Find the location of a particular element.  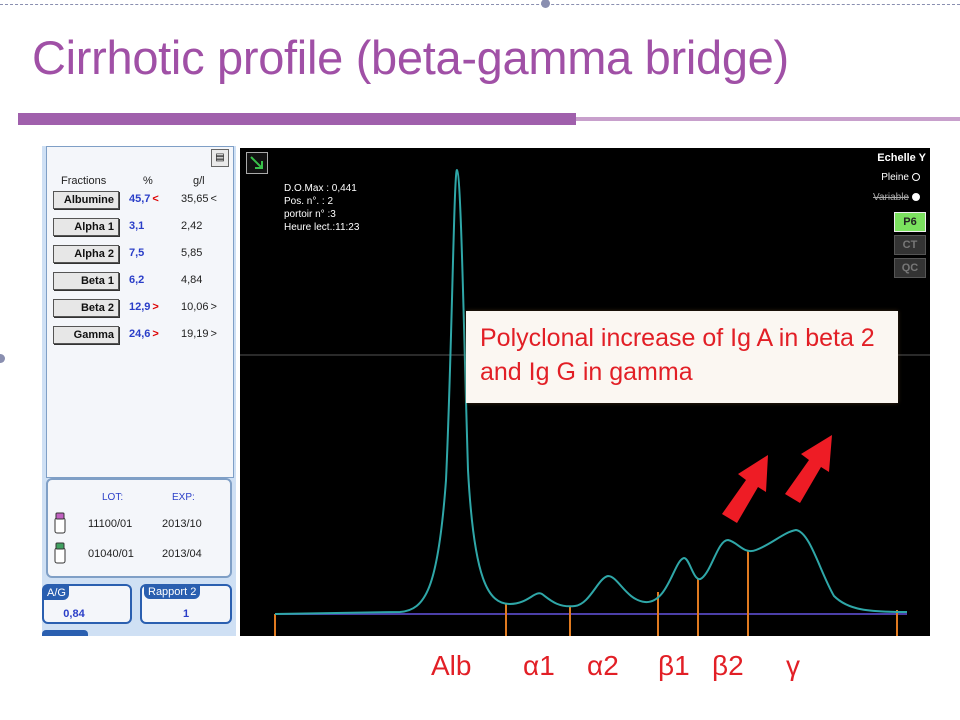

fraction-percent: 3,1 is located at coordinates (137, 226).